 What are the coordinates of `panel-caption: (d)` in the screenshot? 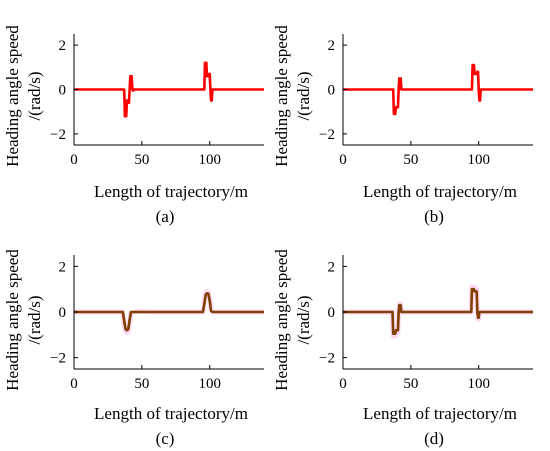 It's located at (434, 438).